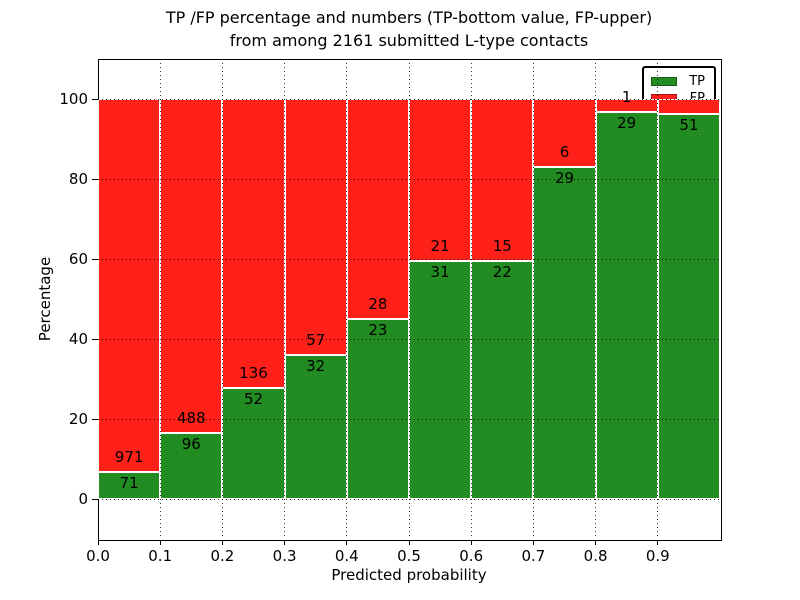  Describe the element at coordinates (73, 99) in the screenshot. I see `y-tick-label: 100` at that location.